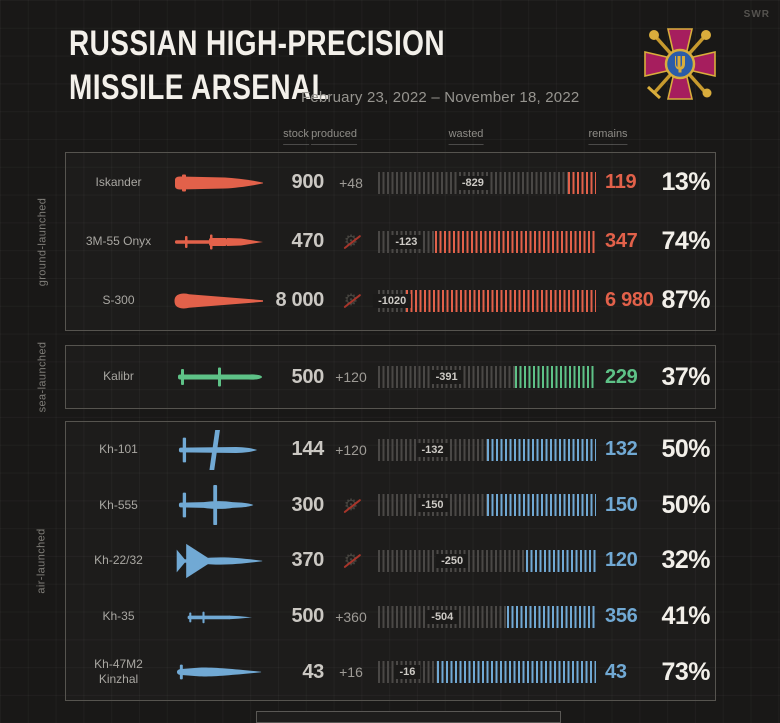 Image resolution: width=780 pixels, height=723 pixels. I want to click on loss-bar: -504, so click(487, 616).